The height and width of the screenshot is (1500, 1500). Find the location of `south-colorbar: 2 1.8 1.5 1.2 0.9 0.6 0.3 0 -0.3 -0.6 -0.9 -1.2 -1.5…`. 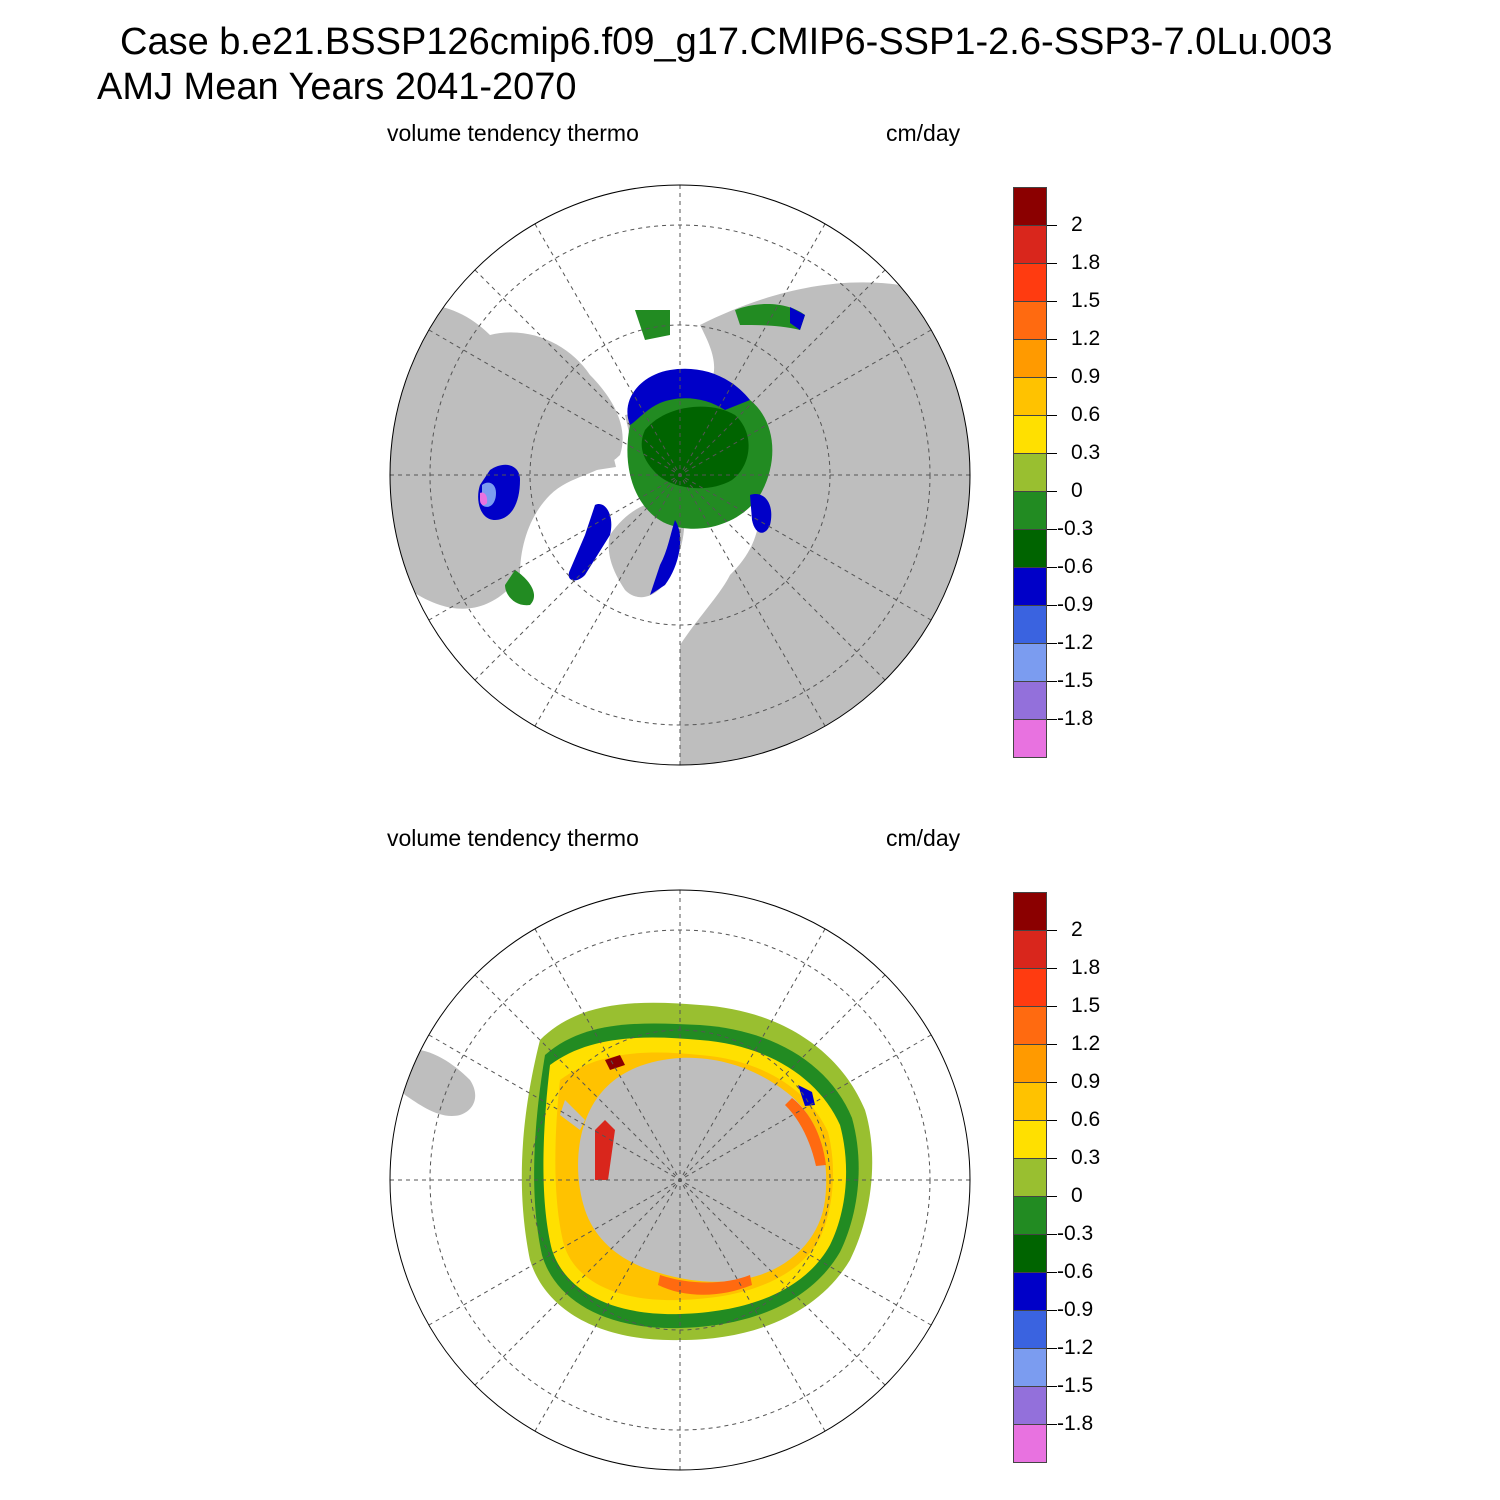

south-colorbar: 2 1.8 1.5 1.2 0.9 0.6 0.3 0 -0.3 -0.6 -0.9 -1.2 -1.5… is located at coordinates (1078, 1177).